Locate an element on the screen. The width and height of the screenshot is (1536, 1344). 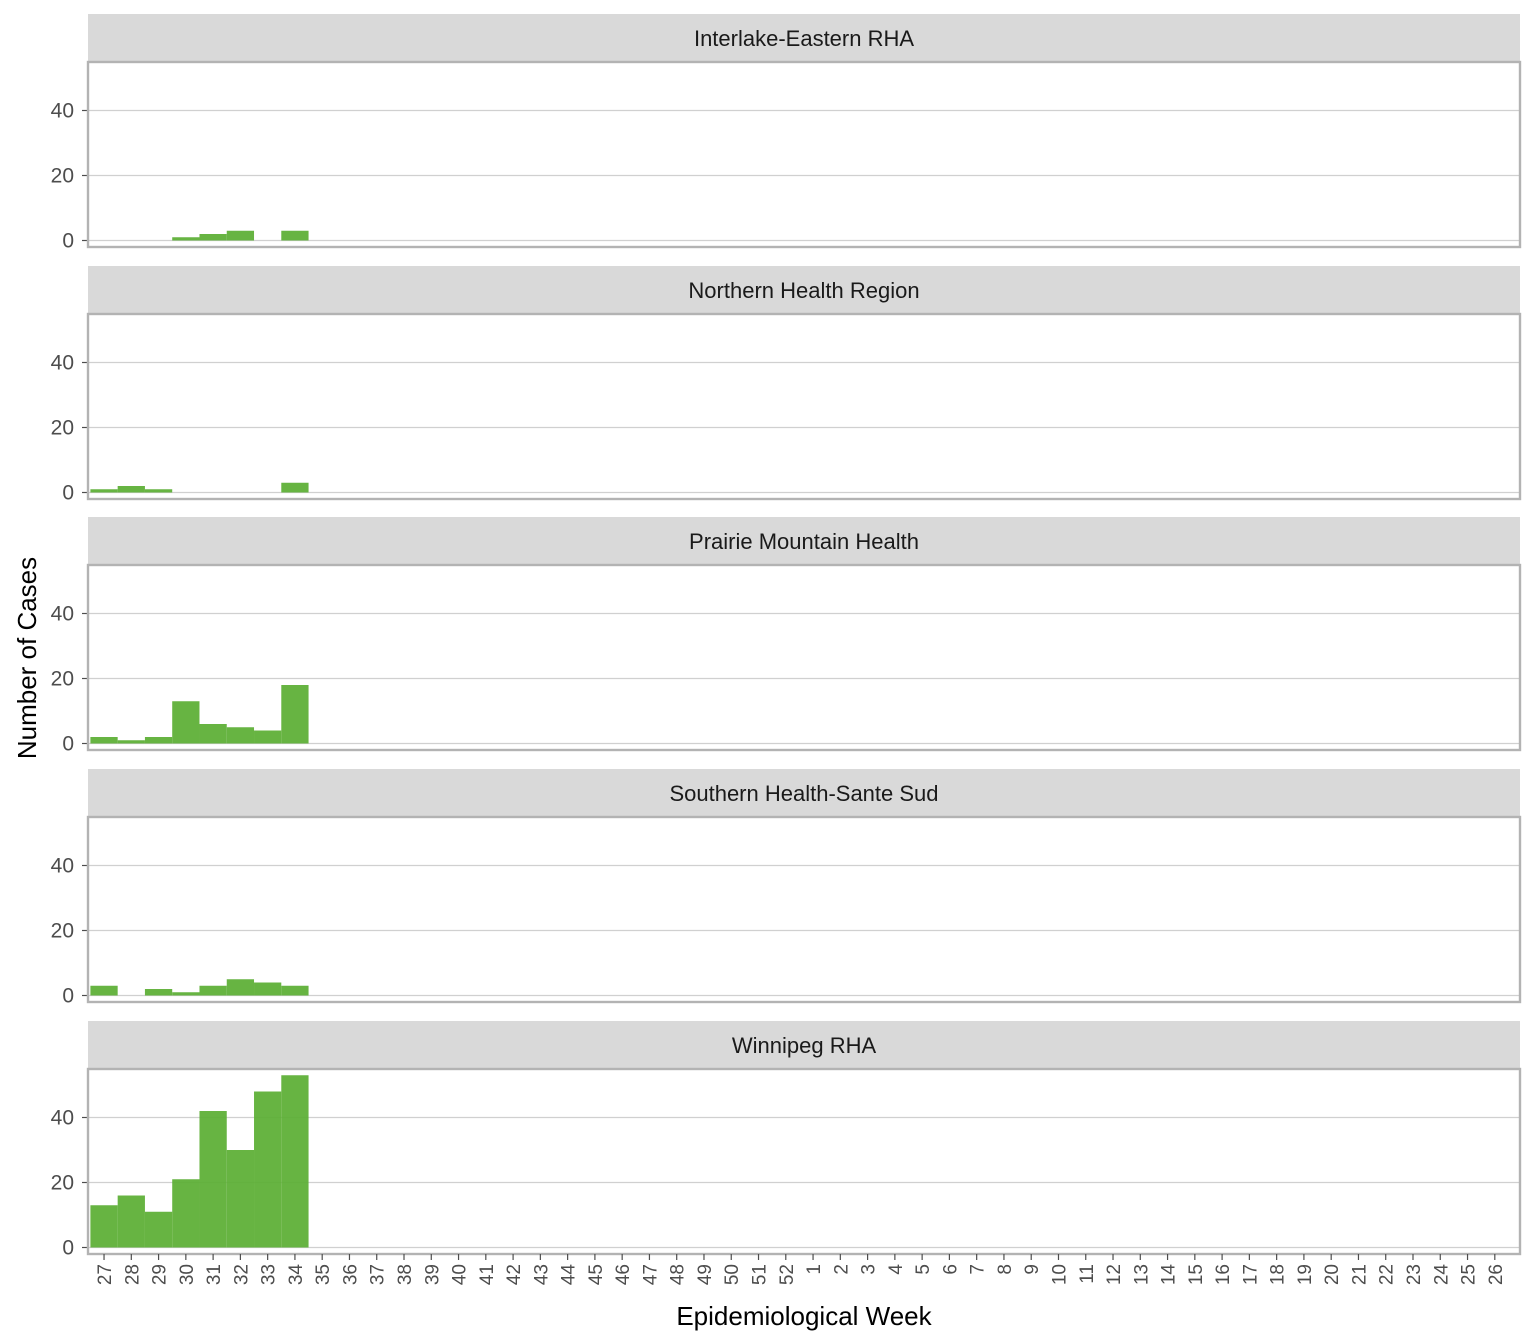
x-tick-label: 29 is located at coordinates (160, 1274).